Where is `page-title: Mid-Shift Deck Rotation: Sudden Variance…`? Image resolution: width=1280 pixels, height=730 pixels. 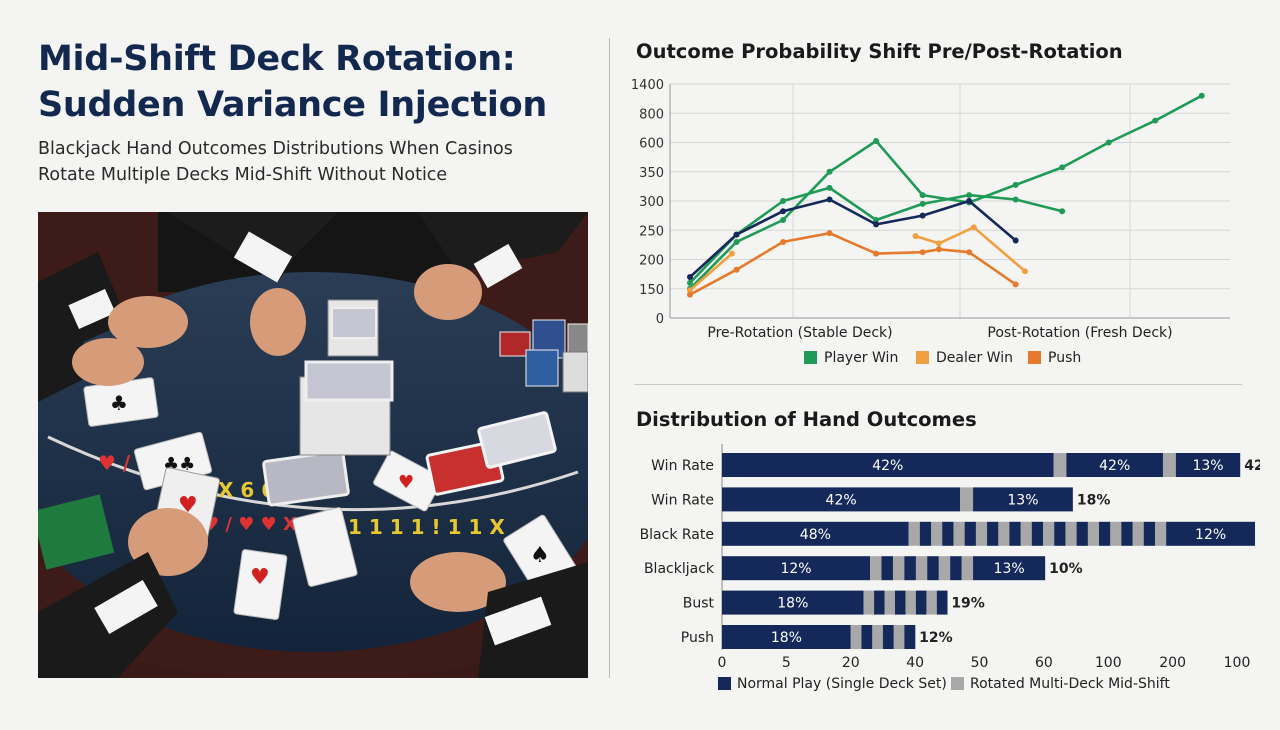
page-title: Mid-Shift Deck Rotation: Sudden Variance… is located at coordinates (308, 82).